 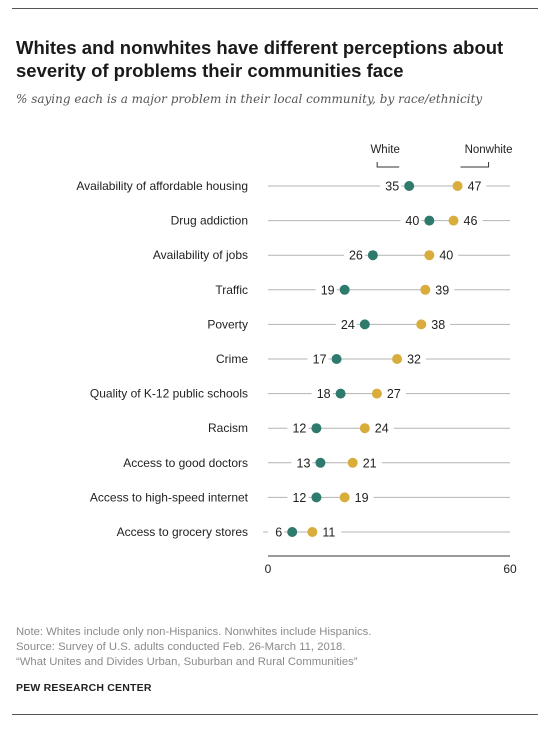 I want to click on nonwhite-value-label: 38, so click(x=438, y=325).